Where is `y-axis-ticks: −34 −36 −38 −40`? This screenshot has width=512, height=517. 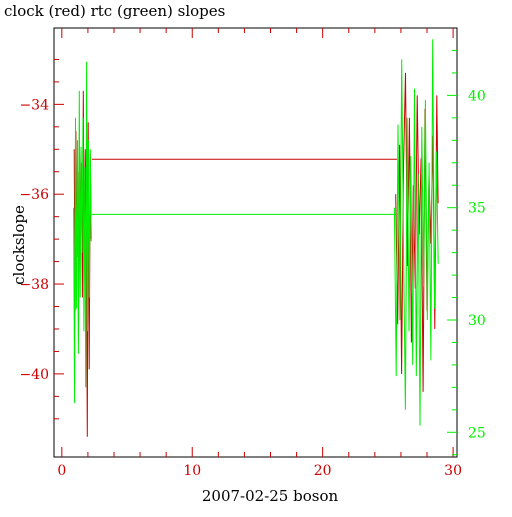
y-axis-ticks: −34 −36 −38 −40 is located at coordinates (41, 239).